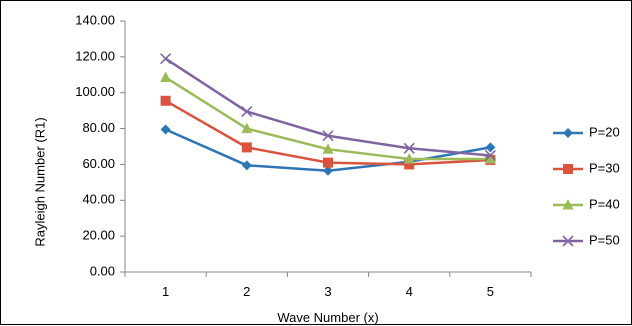 This screenshot has height=326, width=632. Describe the element at coordinates (604, 203) in the screenshot. I see `legend-label: P=40` at that location.